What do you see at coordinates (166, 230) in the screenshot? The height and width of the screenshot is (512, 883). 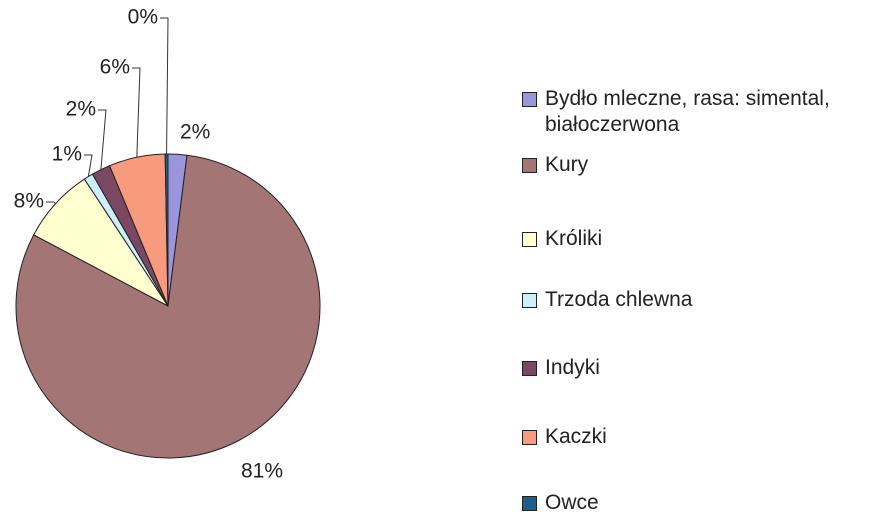 I see `pie-slice` at bounding box center [166, 230].